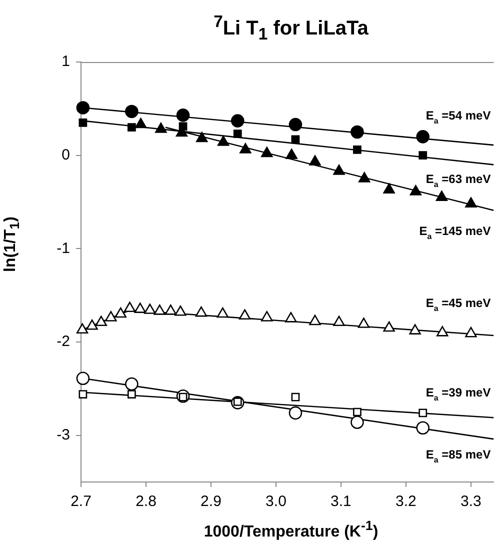 The height and width of the screenshot is (554, 501). I want to click on x-tick-label: 2.8, so click(146, 501).